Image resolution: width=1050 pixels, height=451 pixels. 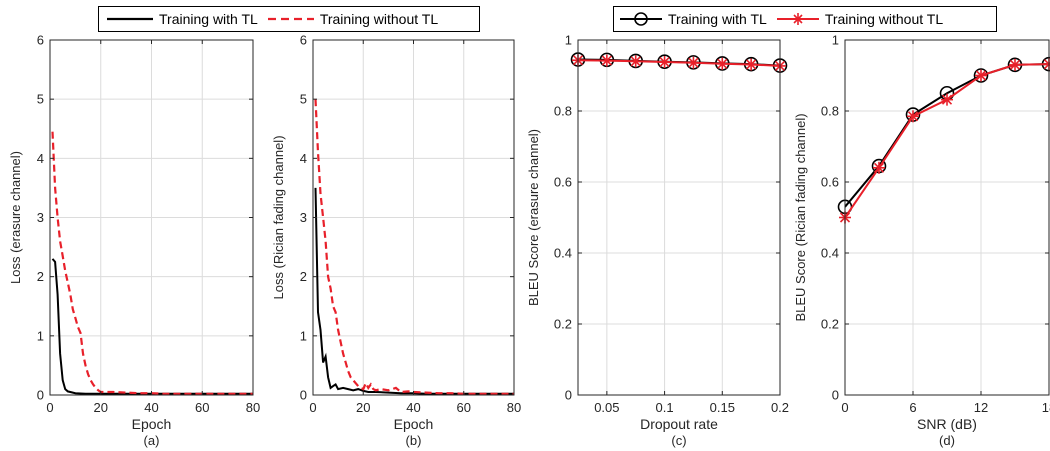 What do you see at coordinates (797, 19) in the screenshot?
I see `legend-swatch-star-marker` at bounding box center [797, 19].